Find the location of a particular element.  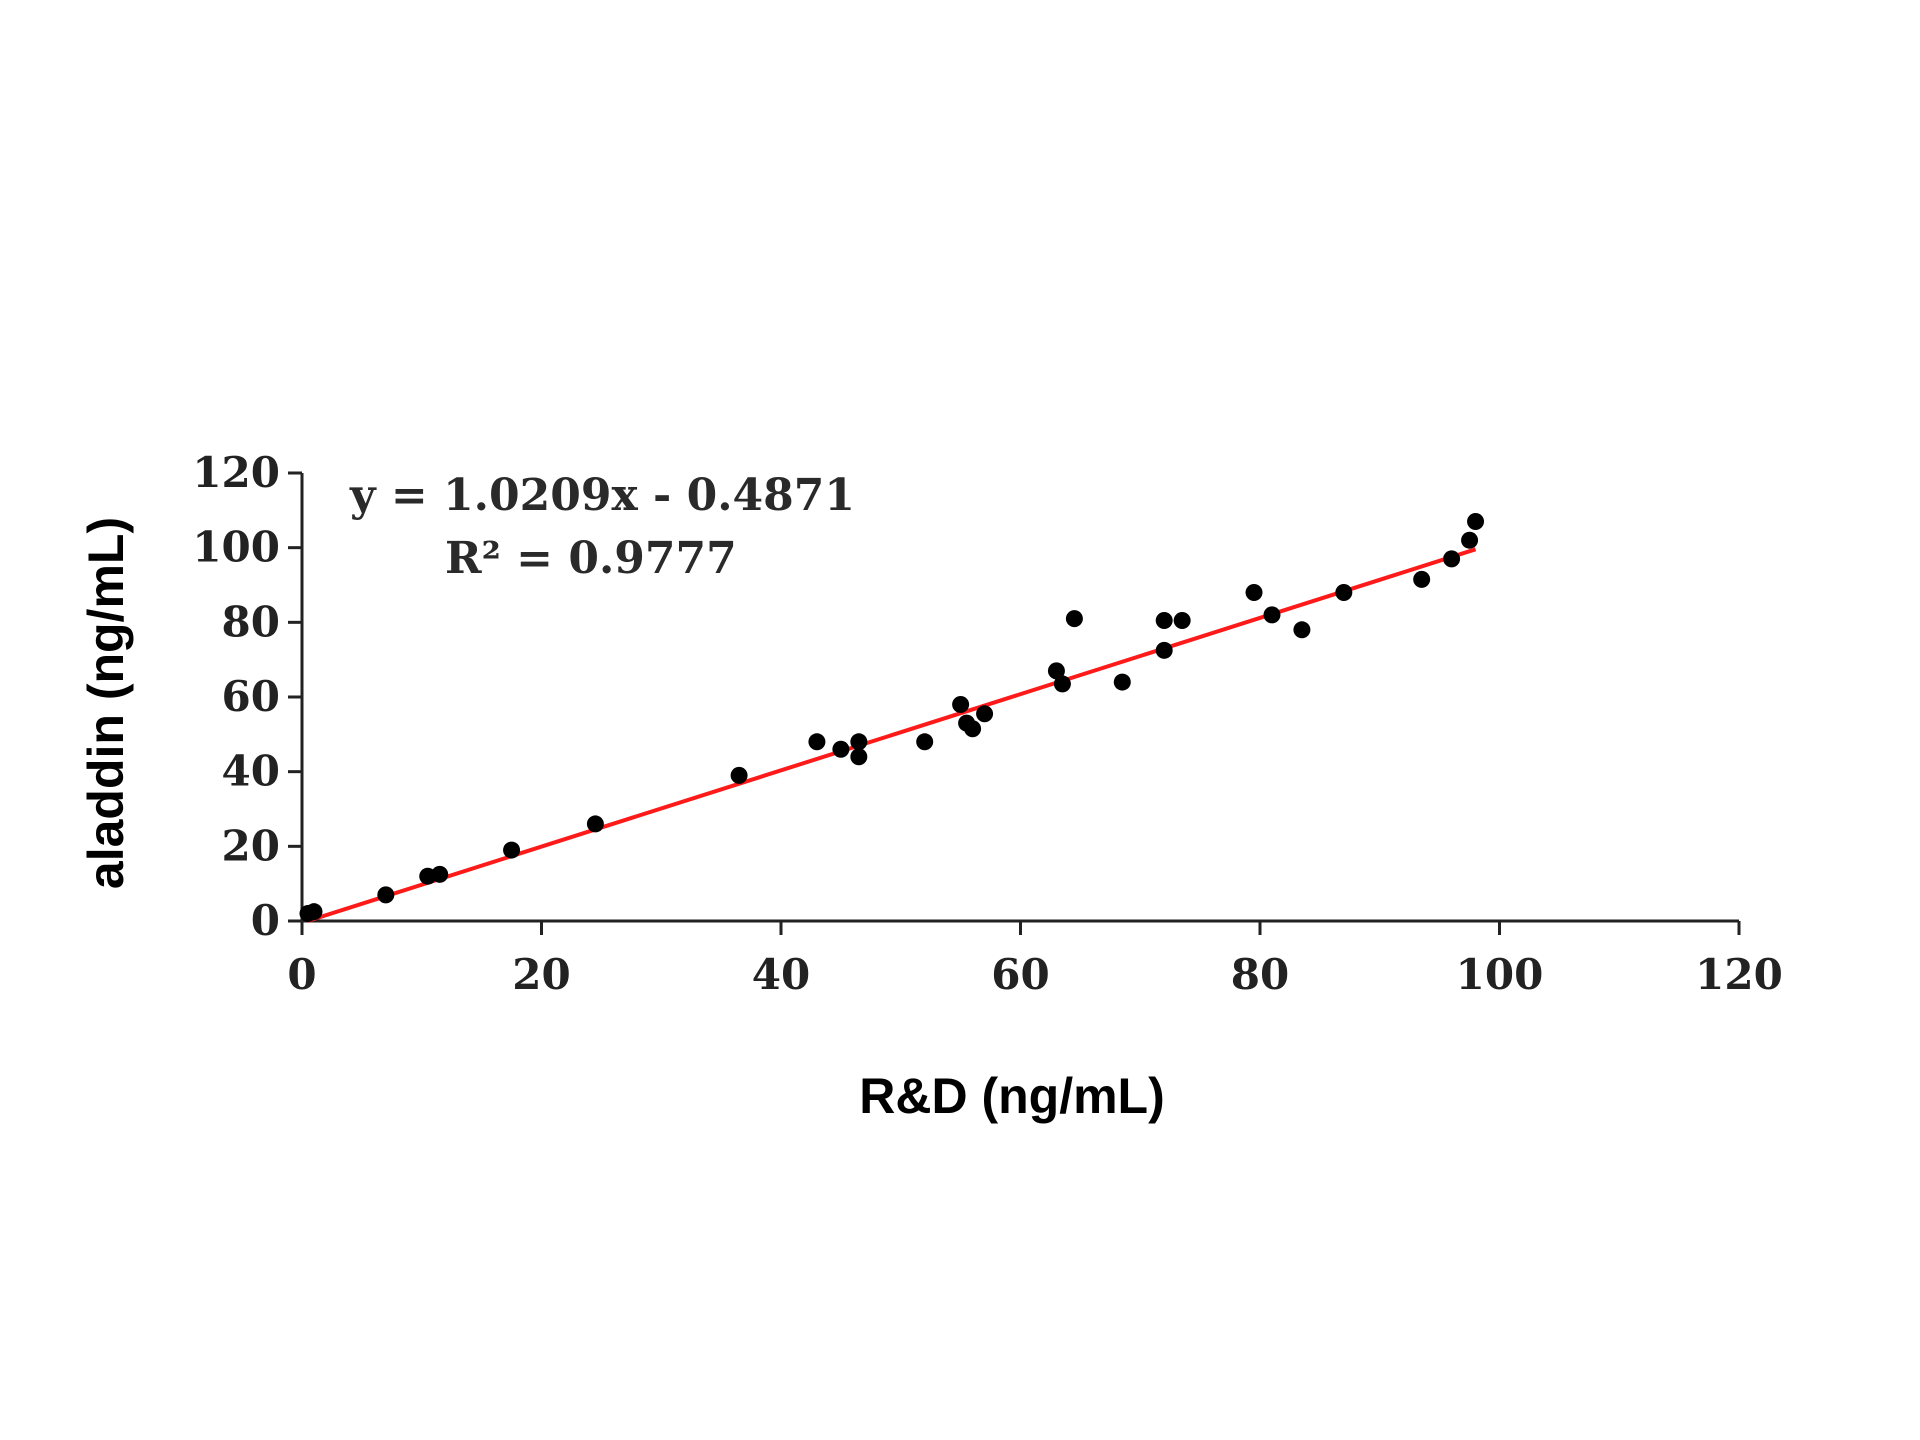

x-ticks: 0 20 40 60 80 100 120 is located at coordinates (1035, 960).